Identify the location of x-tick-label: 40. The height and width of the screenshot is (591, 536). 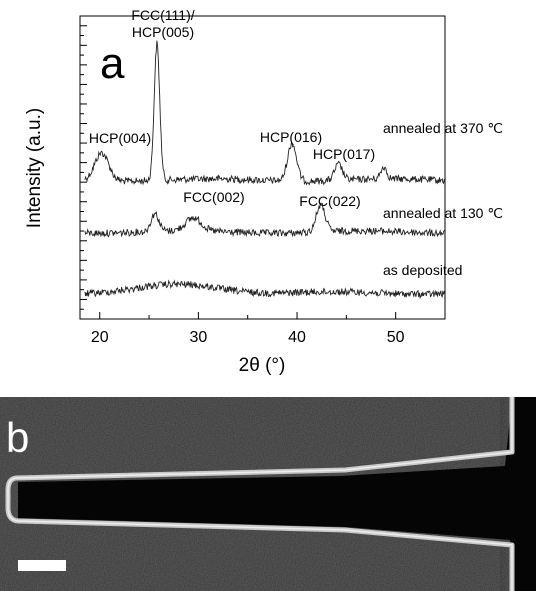
(297, 337).